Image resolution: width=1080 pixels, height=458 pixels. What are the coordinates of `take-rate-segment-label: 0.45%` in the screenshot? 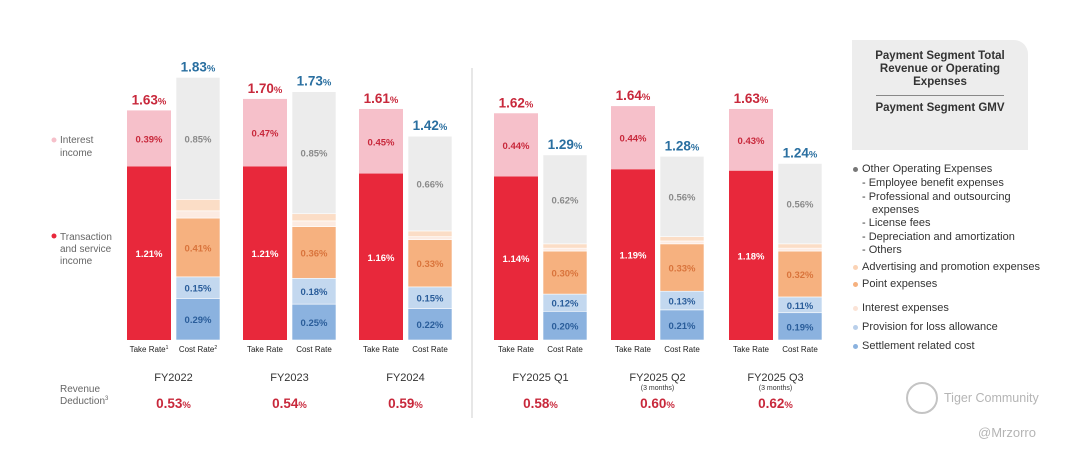 It's located at (381, 142).